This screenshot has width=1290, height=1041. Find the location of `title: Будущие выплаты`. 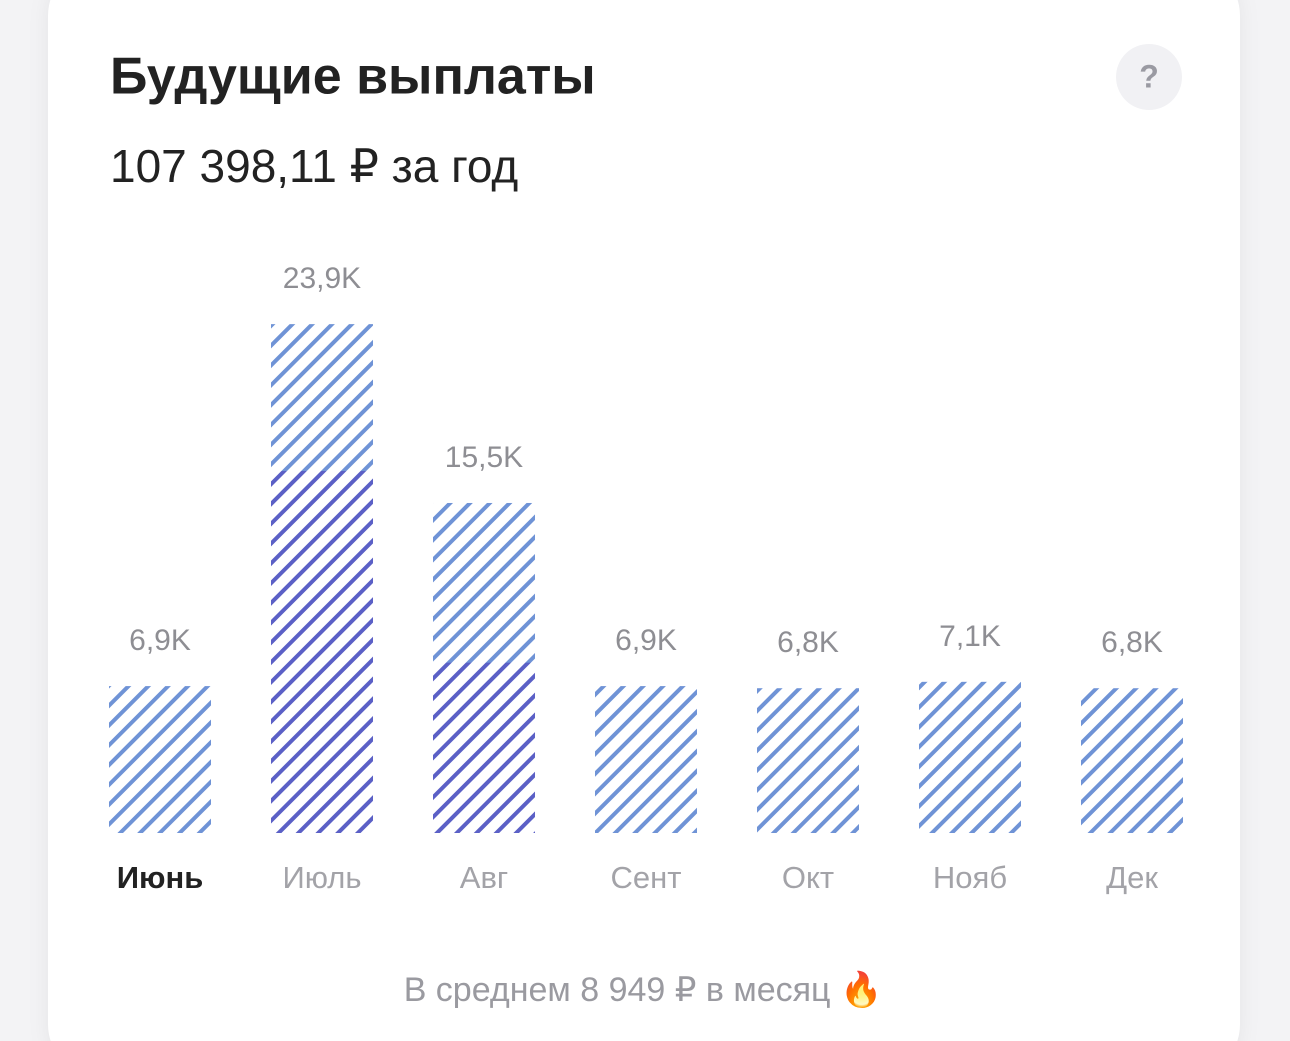

title: Будущие выплаты is located at coordinates (353, 77).